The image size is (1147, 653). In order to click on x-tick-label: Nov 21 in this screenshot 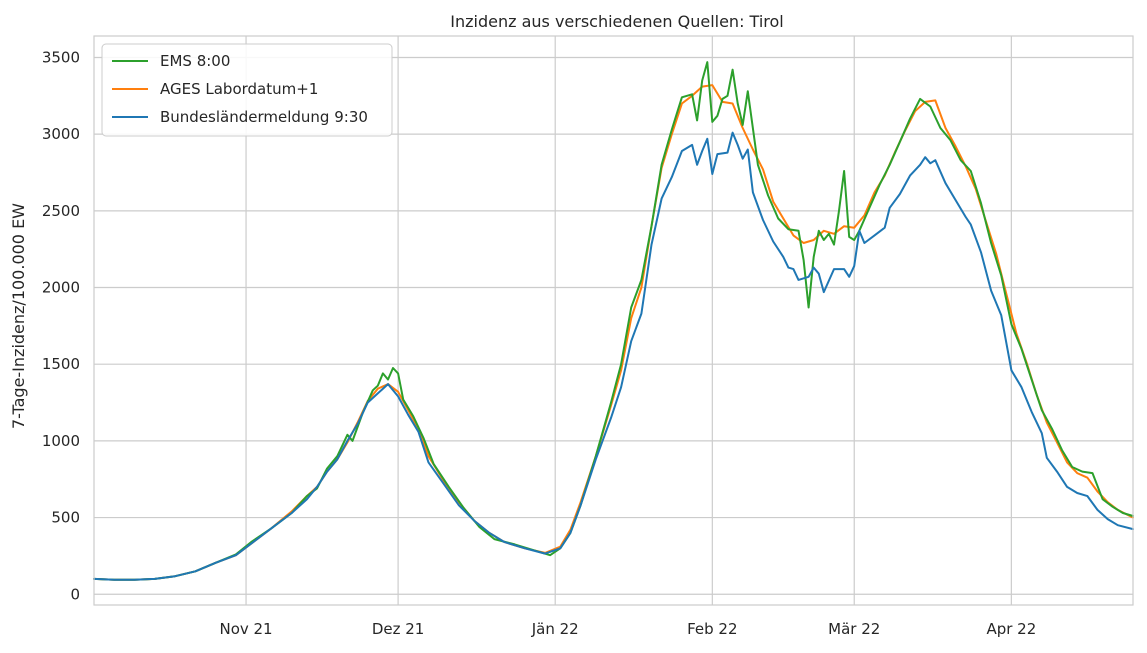, I will do `click(245, 629)`.